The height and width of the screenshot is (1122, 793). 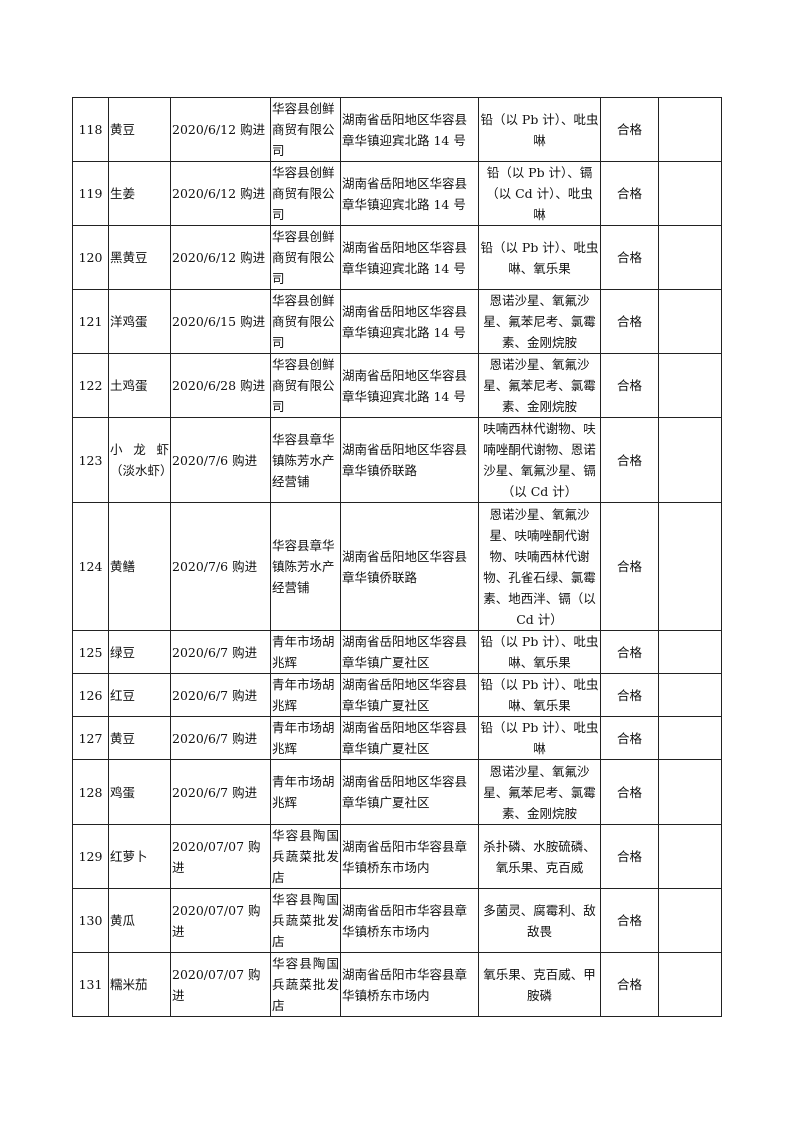 I want to click on test-items-cell: 铅（以 Pb 计）、镉（以 Cd 计）、吡虫啉, so click(x=539, y=193).